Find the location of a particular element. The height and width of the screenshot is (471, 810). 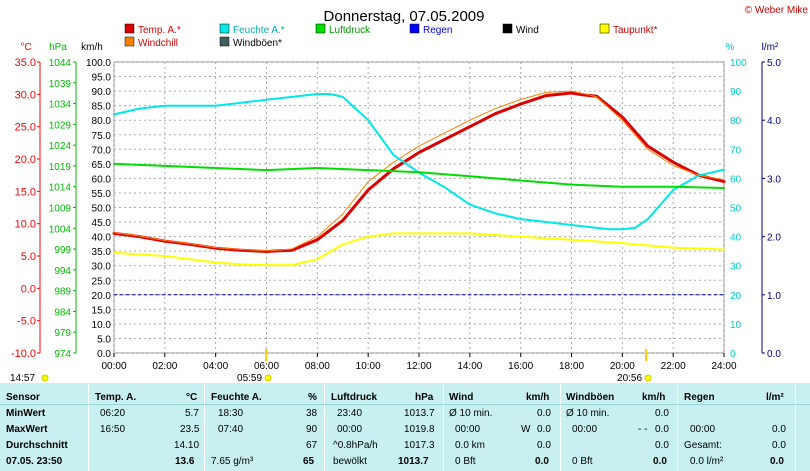

header-temp-unit: °C is located at coordinates (192, 397).